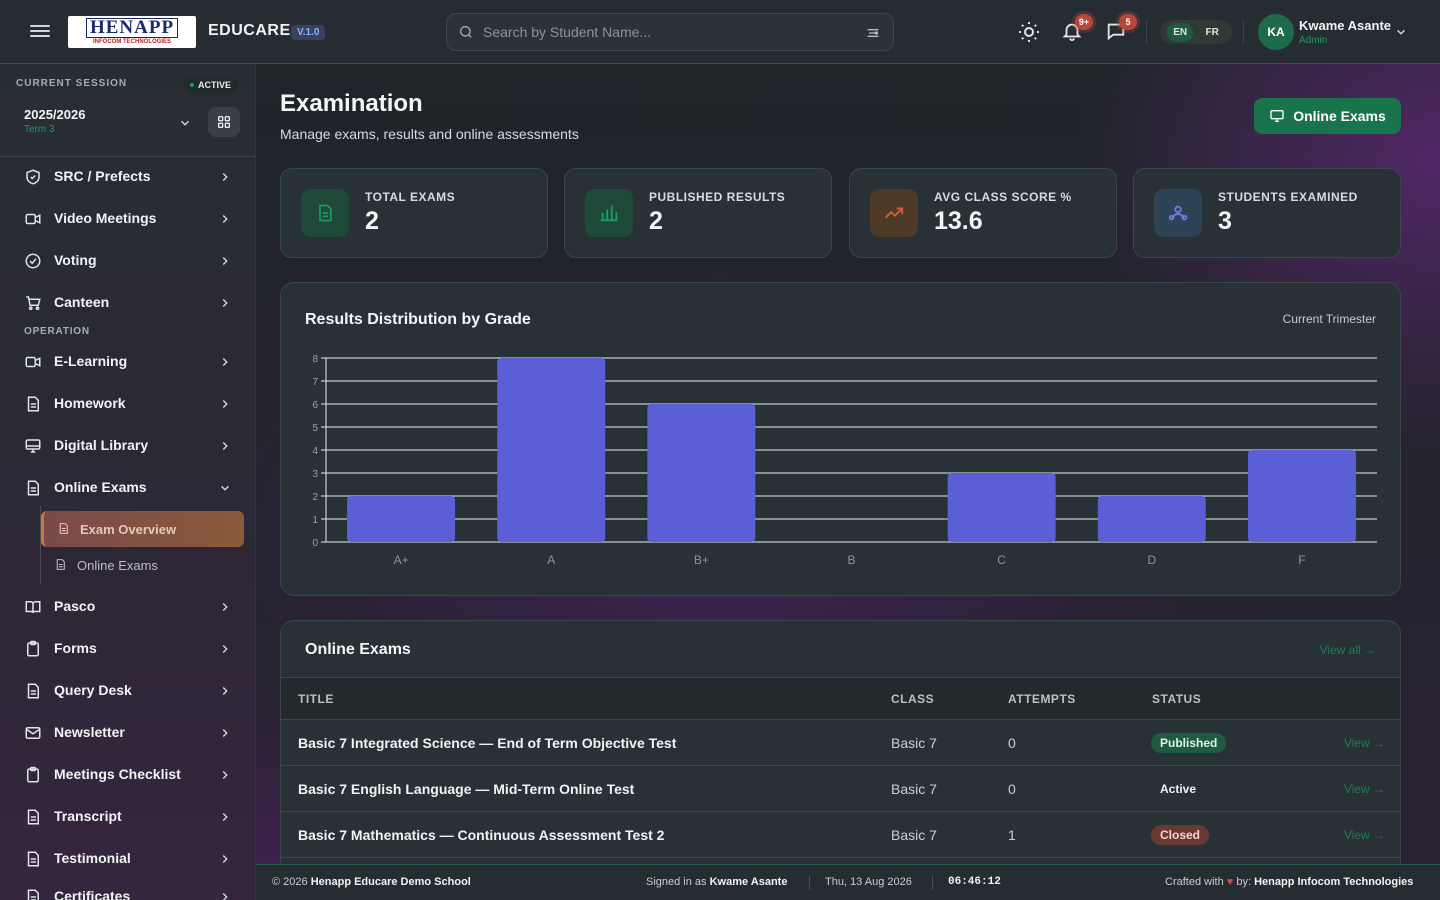  What do you see at coordinates (117, 774) in the screenshot?
I see `sidebar-item-label: Meetings Checklist` at bounding box center [117, 774].